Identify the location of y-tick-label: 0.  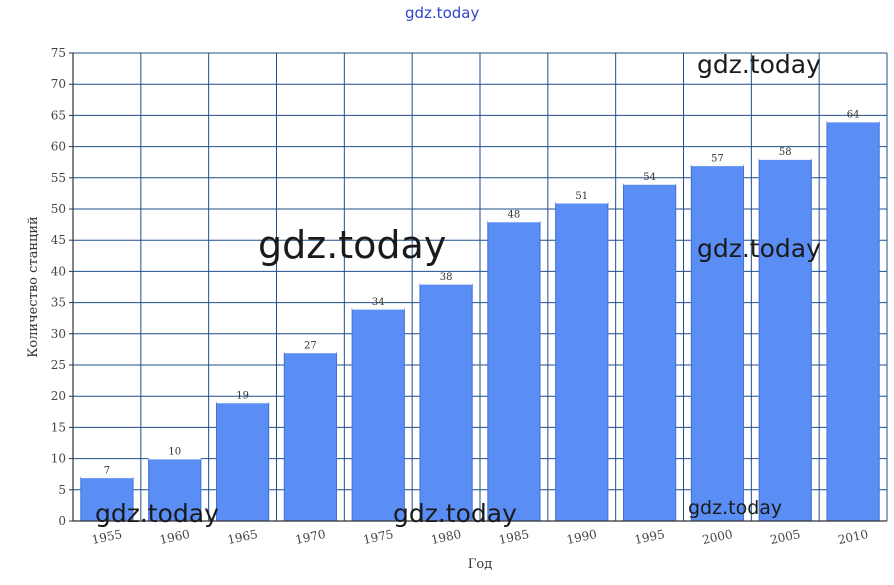
(62, 521).